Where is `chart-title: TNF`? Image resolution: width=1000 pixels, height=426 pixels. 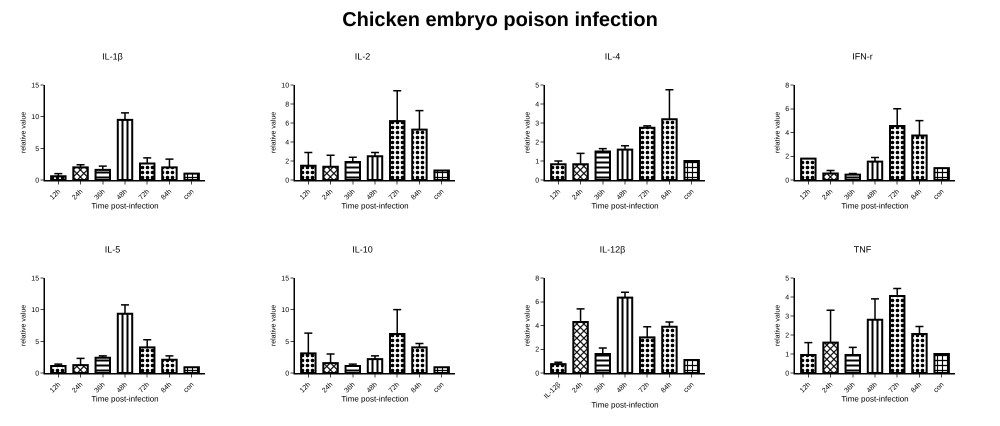
chart-title: TNF is located at coordinates (863, 249).